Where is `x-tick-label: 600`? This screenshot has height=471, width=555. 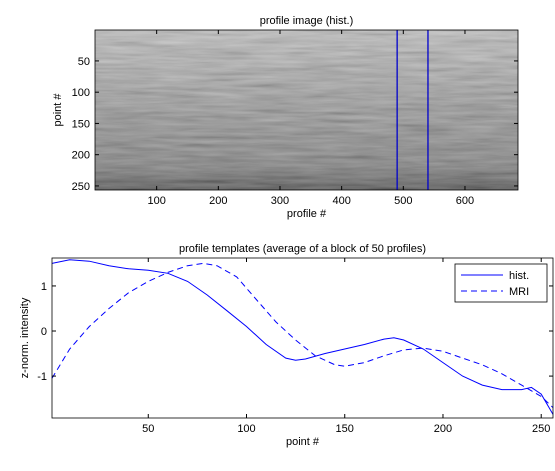
x-tick-label: 600 is located at coordinates (465, 201).